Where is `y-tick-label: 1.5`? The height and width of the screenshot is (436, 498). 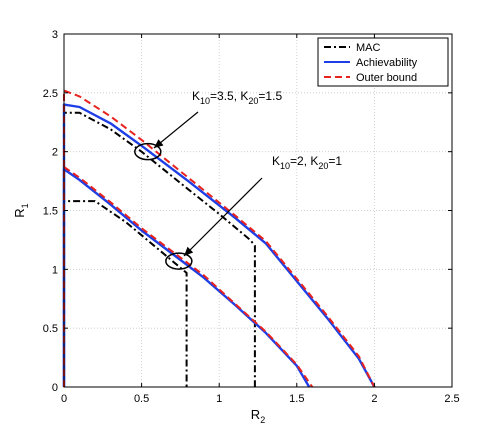
y-tick-label: 1.5 is located at coordinates (50, 212).